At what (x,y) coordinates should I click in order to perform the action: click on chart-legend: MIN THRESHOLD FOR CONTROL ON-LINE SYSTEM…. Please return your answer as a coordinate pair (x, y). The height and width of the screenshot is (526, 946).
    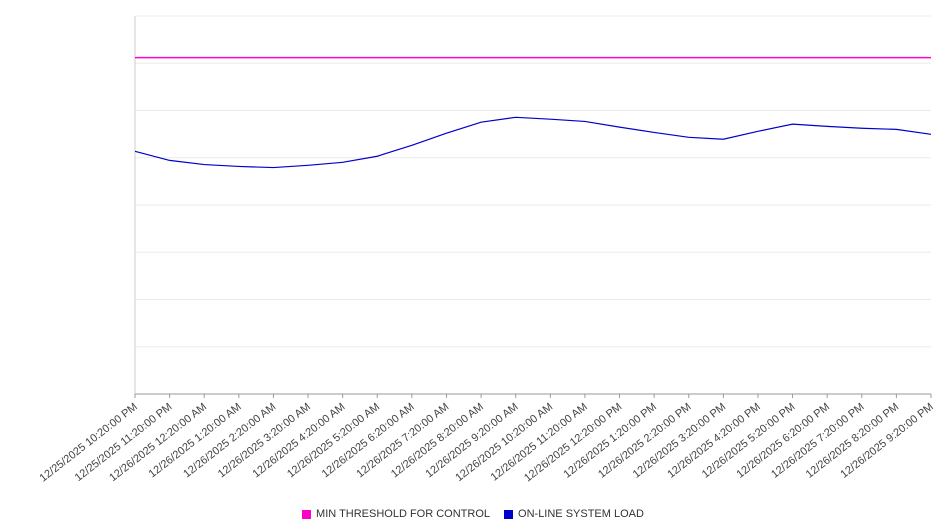
    Looking at the image, I should click on (473, 514).